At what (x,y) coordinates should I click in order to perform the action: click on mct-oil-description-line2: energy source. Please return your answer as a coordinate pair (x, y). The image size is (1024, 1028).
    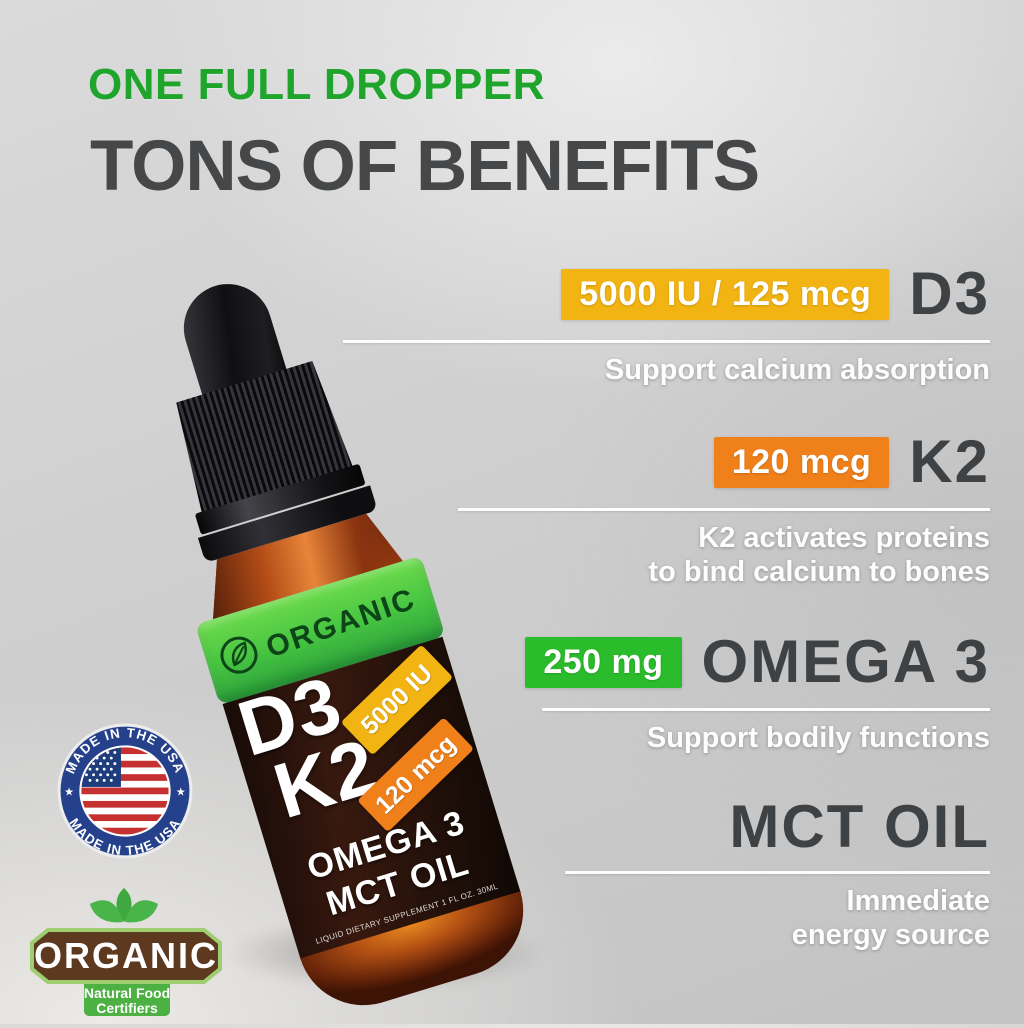
    Looking at the image, I should click on (890, 935).